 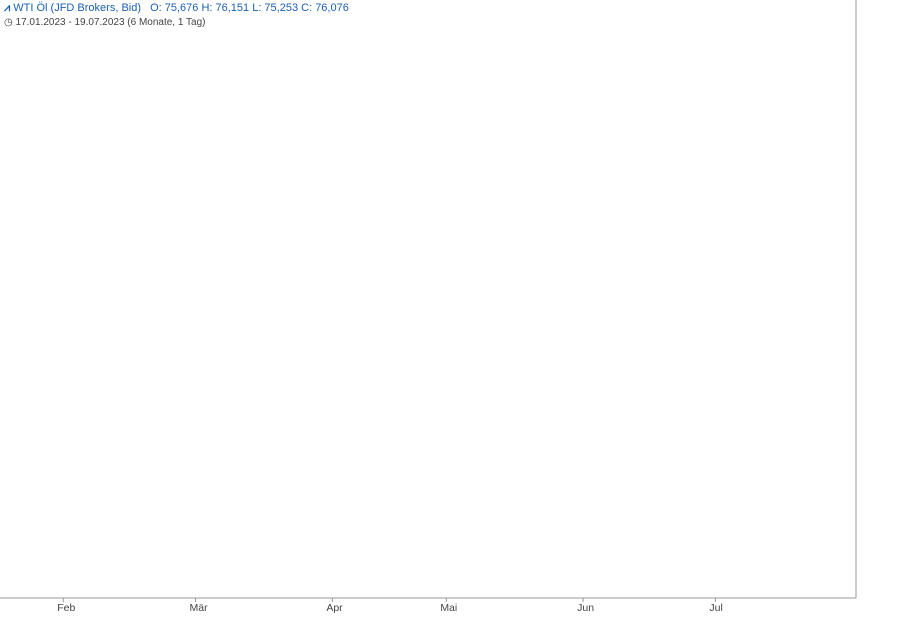 What do you see at coordinates (334, 608) in the screenshot?
I see `x-tick-label: Apr` at bounding box center [334, 608].